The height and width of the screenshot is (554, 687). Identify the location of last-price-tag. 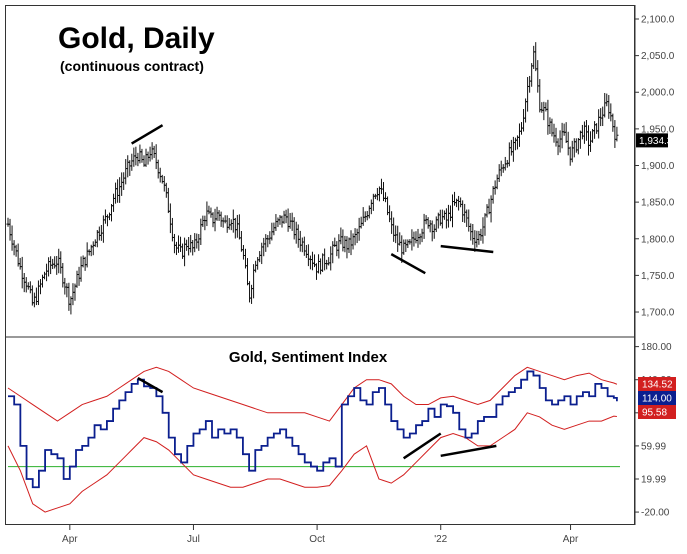
(652, 140).